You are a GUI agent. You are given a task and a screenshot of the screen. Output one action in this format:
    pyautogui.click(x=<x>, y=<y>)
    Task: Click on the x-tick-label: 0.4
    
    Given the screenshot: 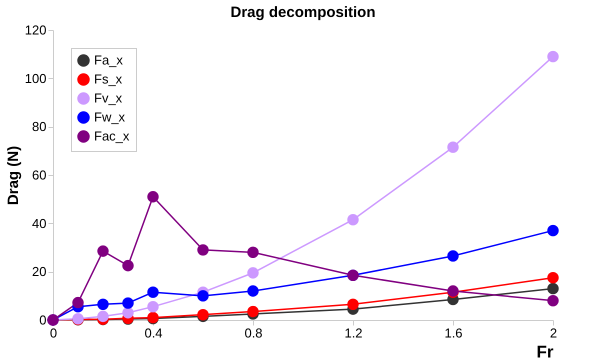 What is the action you would take?
    pyautogui.click(x=153, y=333)
    